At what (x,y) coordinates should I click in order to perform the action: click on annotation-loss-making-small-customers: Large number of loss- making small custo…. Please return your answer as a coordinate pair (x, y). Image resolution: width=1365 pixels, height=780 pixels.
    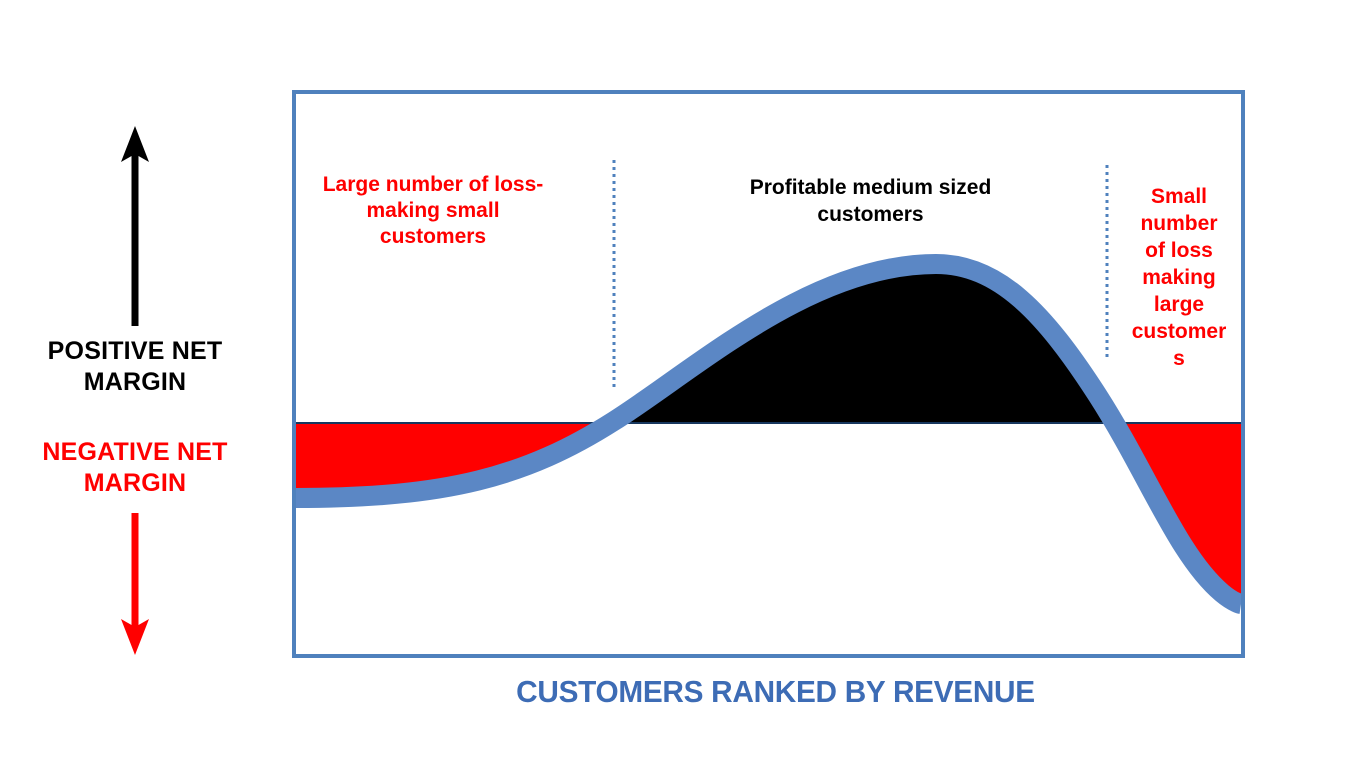
    Looking at the image, I should click on (433, 210).